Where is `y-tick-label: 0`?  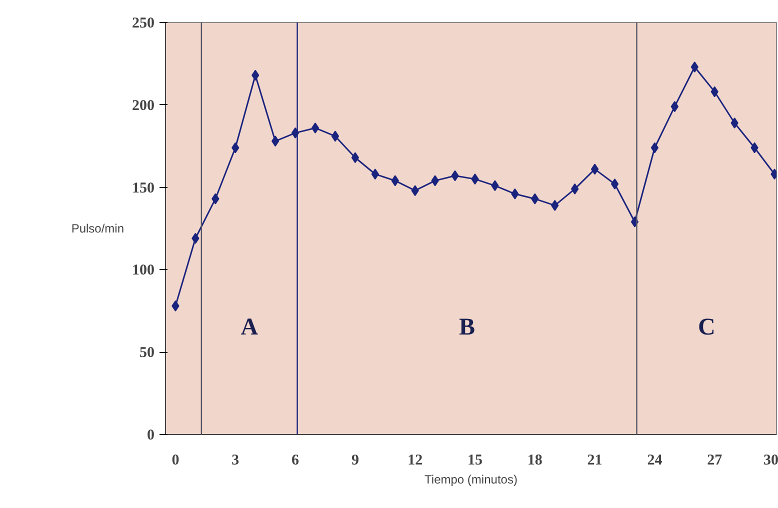 y-tick-label: 0 is located at coordinates (150, 436).